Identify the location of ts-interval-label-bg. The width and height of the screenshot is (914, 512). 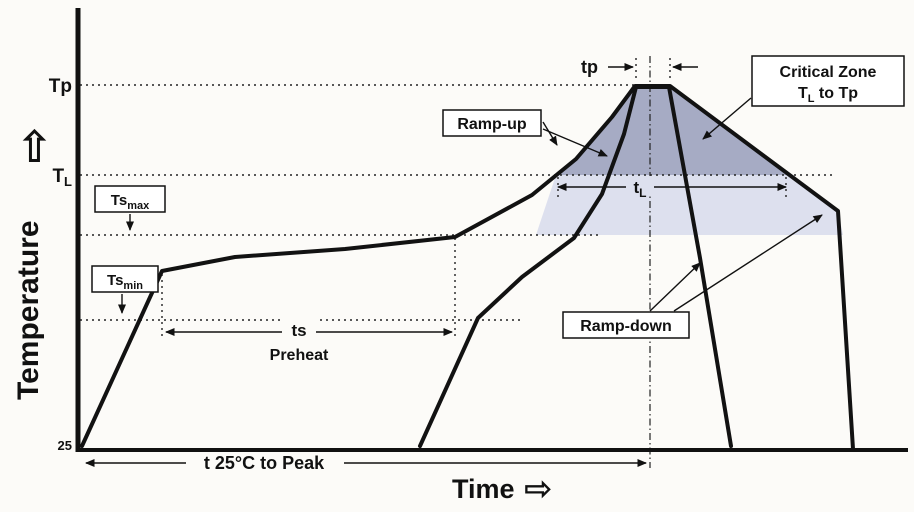
(299, 329).